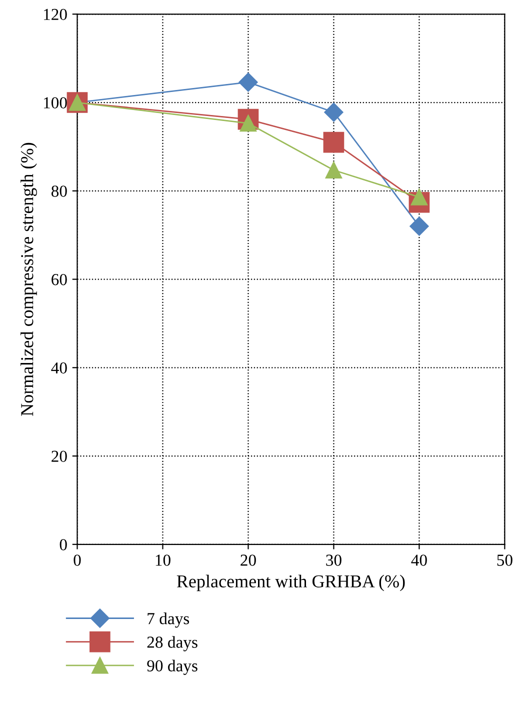  Describe the element at coordinates (63, 544) in the screenshot. I see `y-tick-label: 0` at that location.